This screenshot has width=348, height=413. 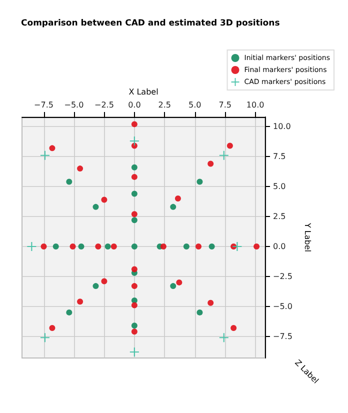 I want to click on y-tick-label: −2.5, so click(x=282, y=276).